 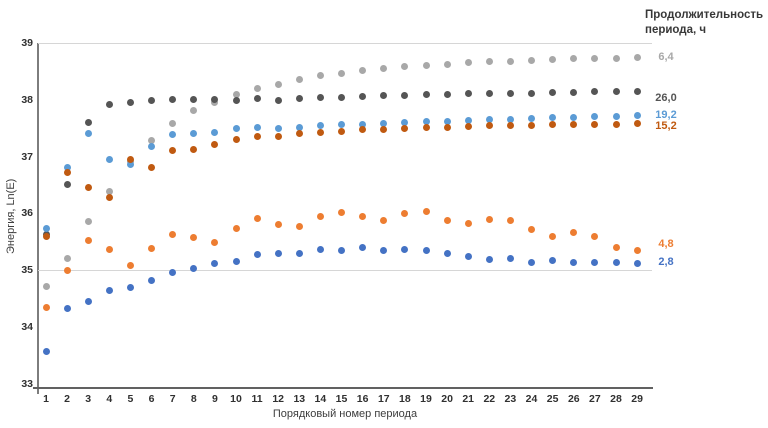 What do you see at coordinates (151, 399) in the screenshot?
I see `x-tick-label: 6` at bounding box center [151, 399].